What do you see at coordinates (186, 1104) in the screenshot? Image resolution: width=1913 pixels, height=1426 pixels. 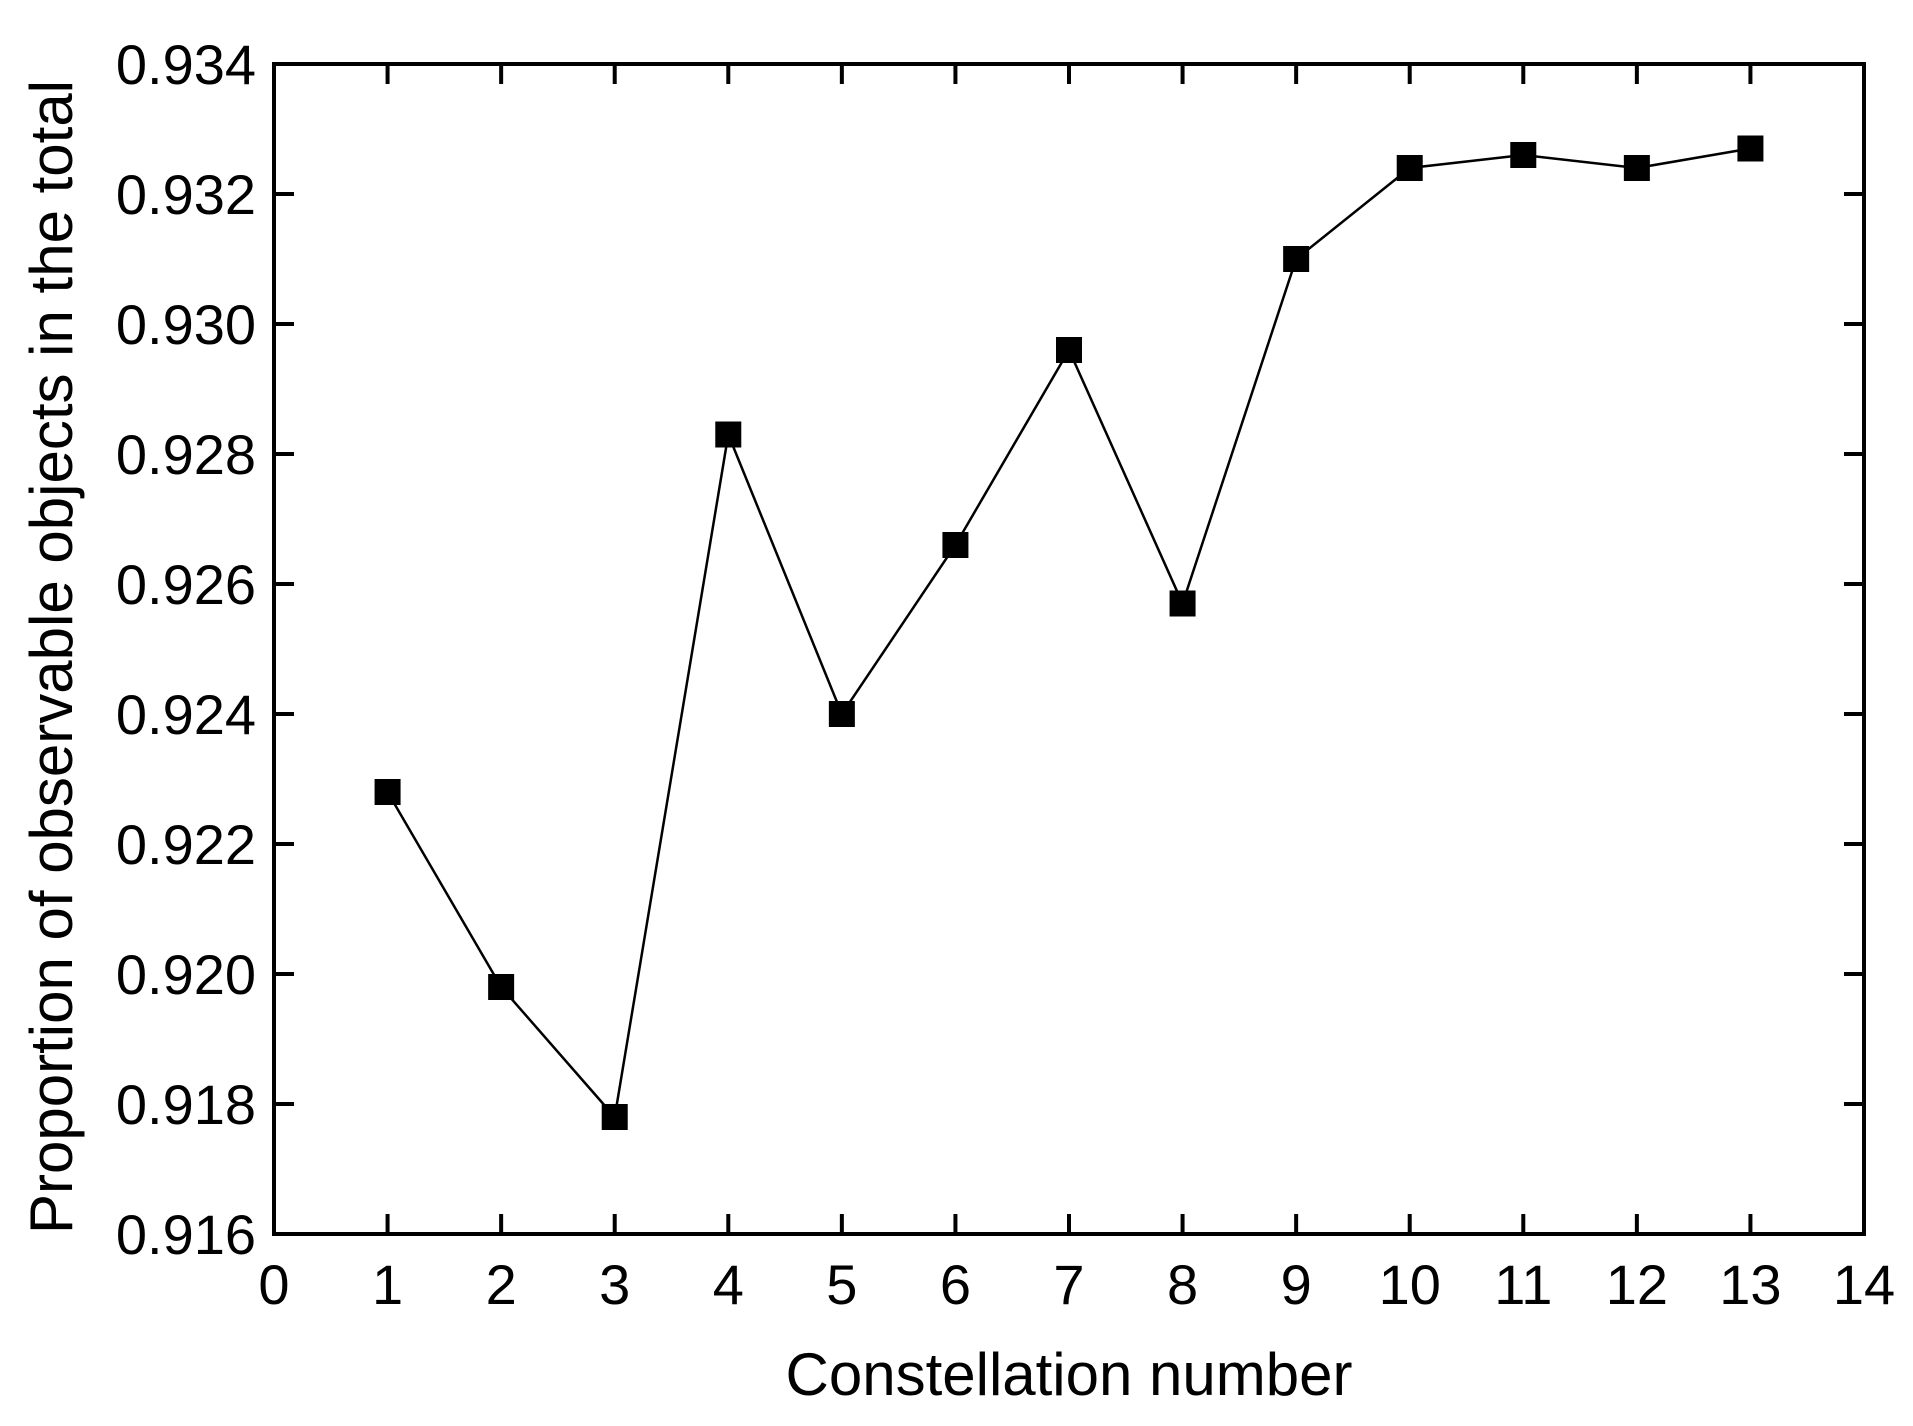 I see `y-tick-label: 0.918` at bounding box center [186, 1104].